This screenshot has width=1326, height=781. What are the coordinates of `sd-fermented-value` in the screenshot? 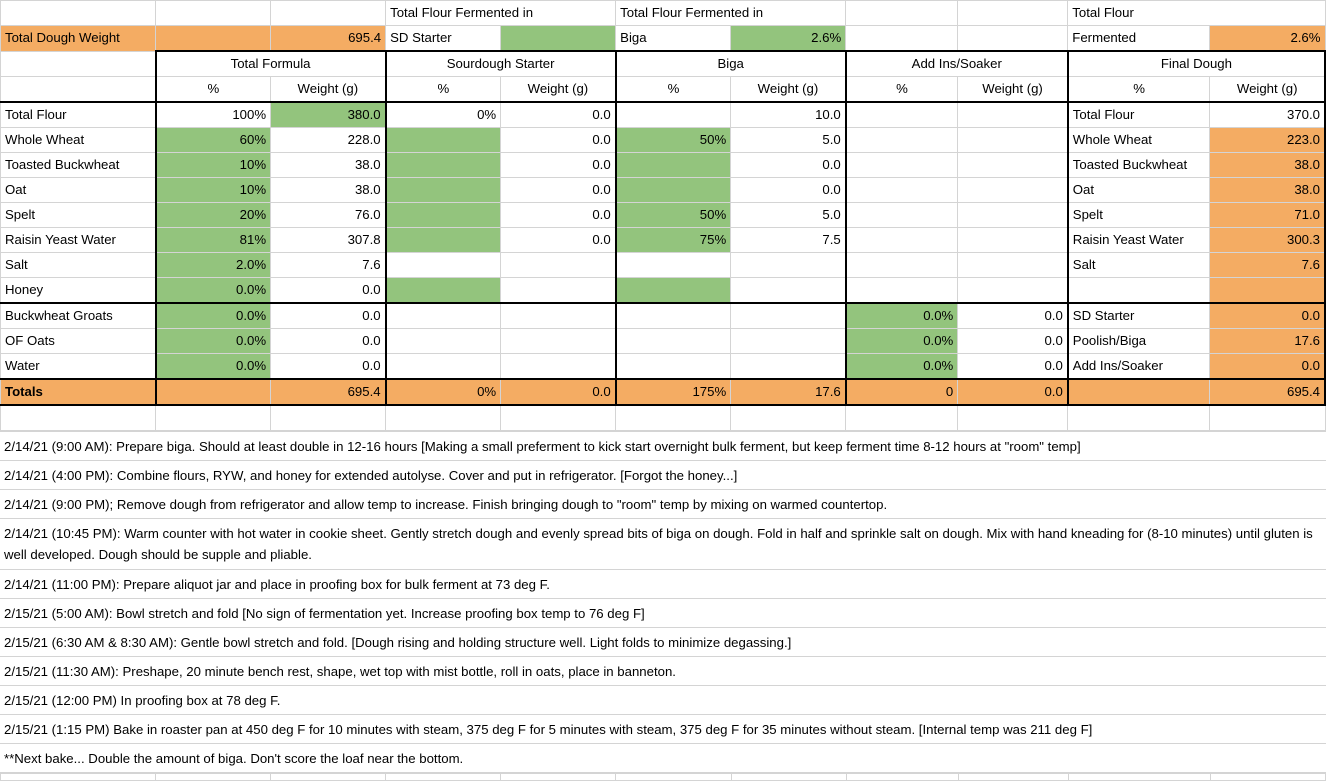 It's located at (558, 38).